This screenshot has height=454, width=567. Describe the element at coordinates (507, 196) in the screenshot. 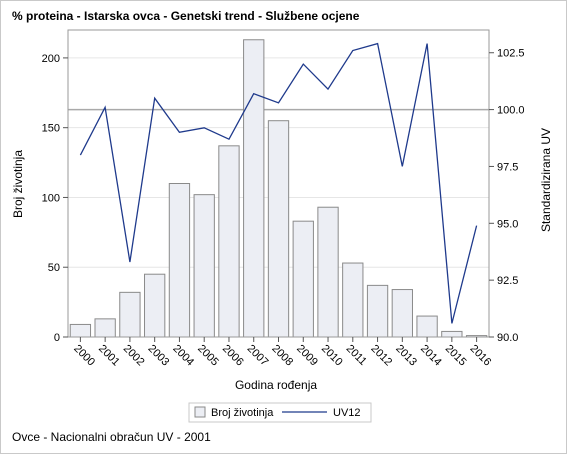

I see `right-axis: 90.0 92.5 95.0 97.5 100.0 102.5` at that location.